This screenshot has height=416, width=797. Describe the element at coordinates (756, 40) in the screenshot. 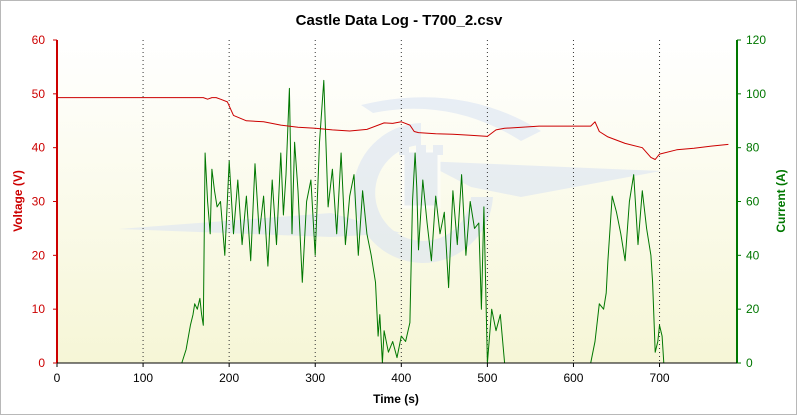

I see `y-right-tick-label: 120` at that location.